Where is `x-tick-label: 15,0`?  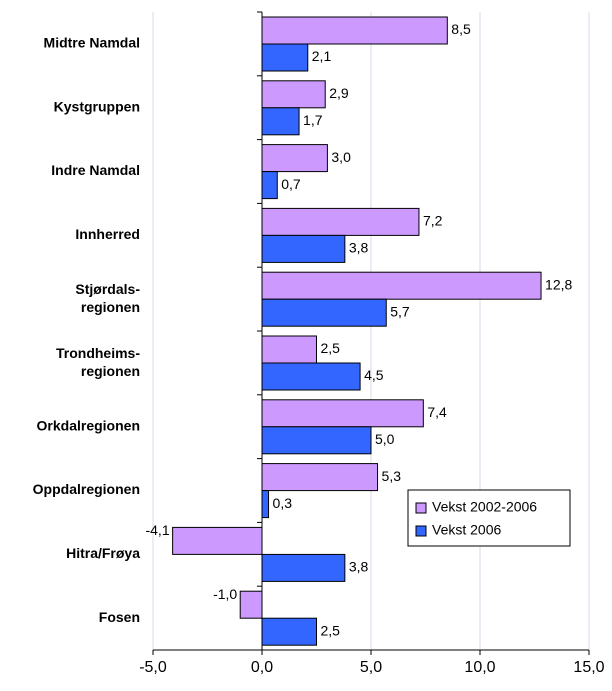 x-tick-label: 15,0 is located at coordinates (588, 667).